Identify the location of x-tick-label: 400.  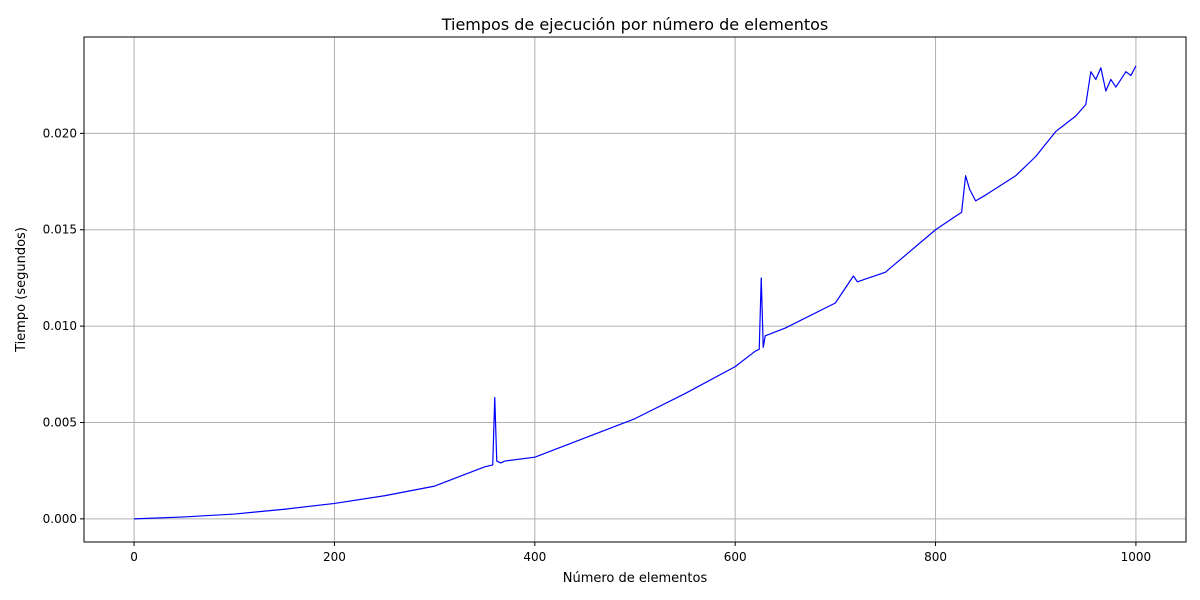
(534, 557).